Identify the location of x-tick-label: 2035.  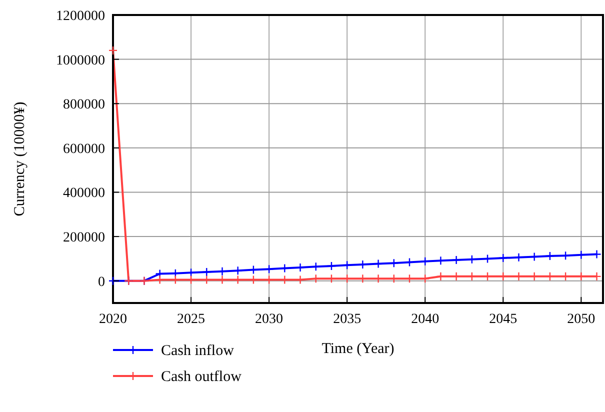
(347, 319).